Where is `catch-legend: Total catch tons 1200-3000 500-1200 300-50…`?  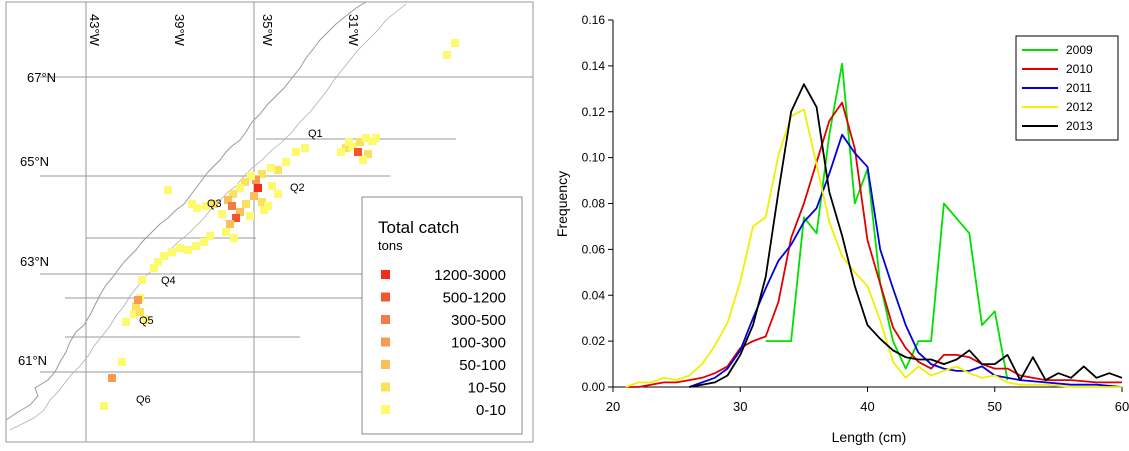
catch-legend: Total catch tons 1200-3000 500-1200 300-50… is located at coordinates (442, 315).